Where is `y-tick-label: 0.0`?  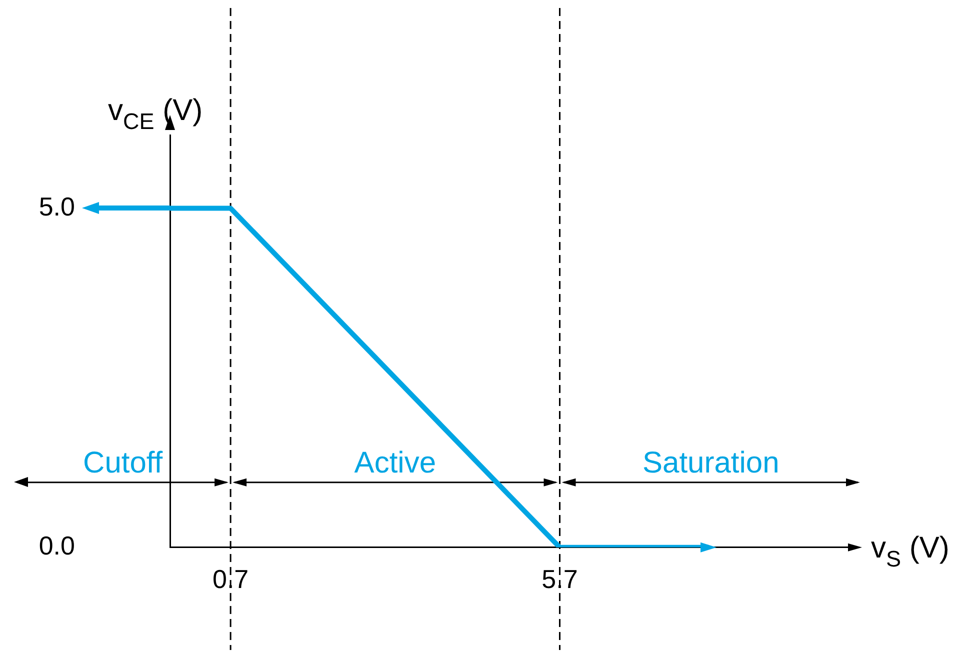
y-tick-label: 0.0 is located at coordinates (56, 545).